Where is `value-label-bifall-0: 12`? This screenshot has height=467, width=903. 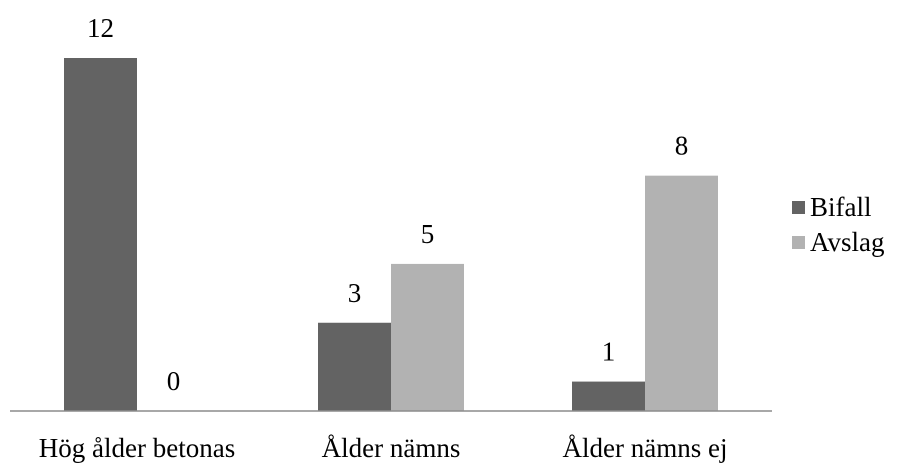
value-label-bifall-0: 12 is located at coordinates (100, 28).